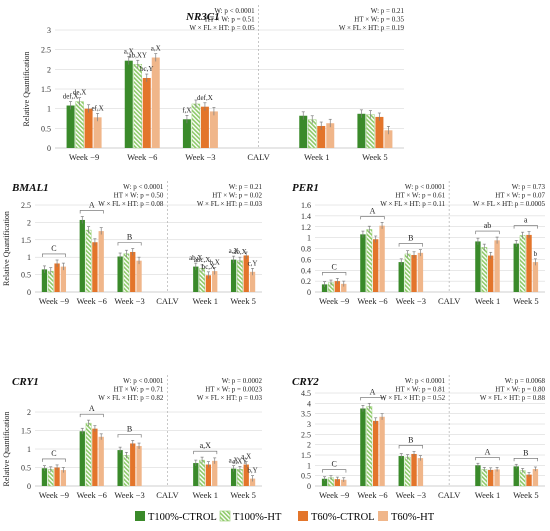  I want to click on panel-4-stats-right: HT × W: p = 0.0023, so click(233, 390).